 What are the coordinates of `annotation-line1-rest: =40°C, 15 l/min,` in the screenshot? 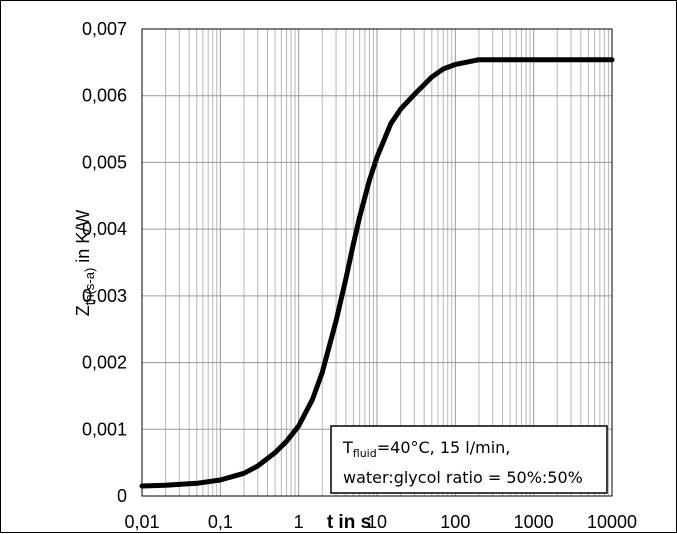 It's located at (444, 447).